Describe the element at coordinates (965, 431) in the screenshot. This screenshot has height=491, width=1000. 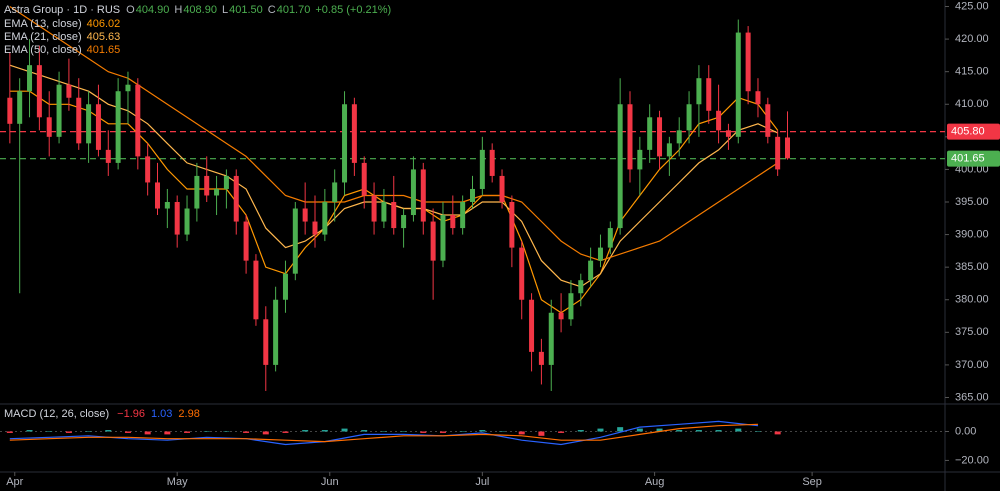
I see `y-tick-label: 0.00` at that location.